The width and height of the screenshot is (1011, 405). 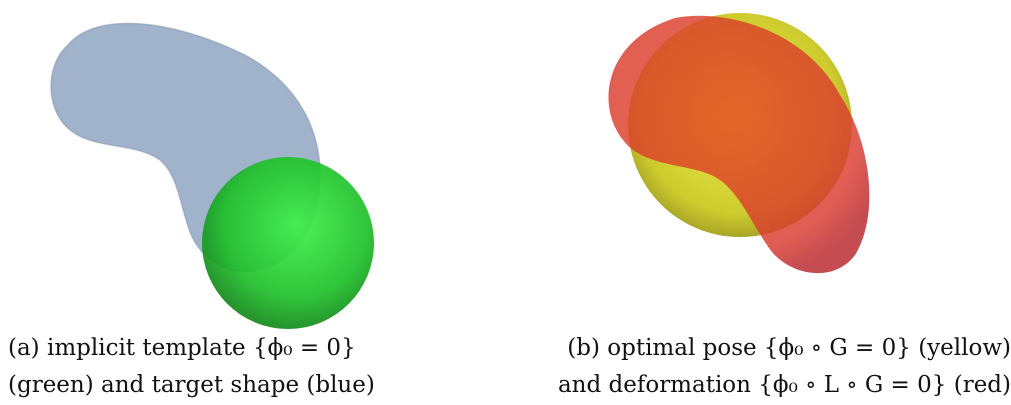 I want to click on template-sphere-green, so click(x=288, y=243).